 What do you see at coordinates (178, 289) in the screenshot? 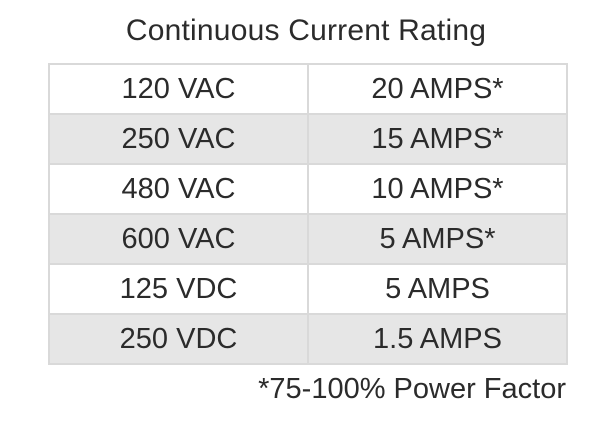
I see `voltage-cell: 125 VDC` at bounding box center [178, 289].